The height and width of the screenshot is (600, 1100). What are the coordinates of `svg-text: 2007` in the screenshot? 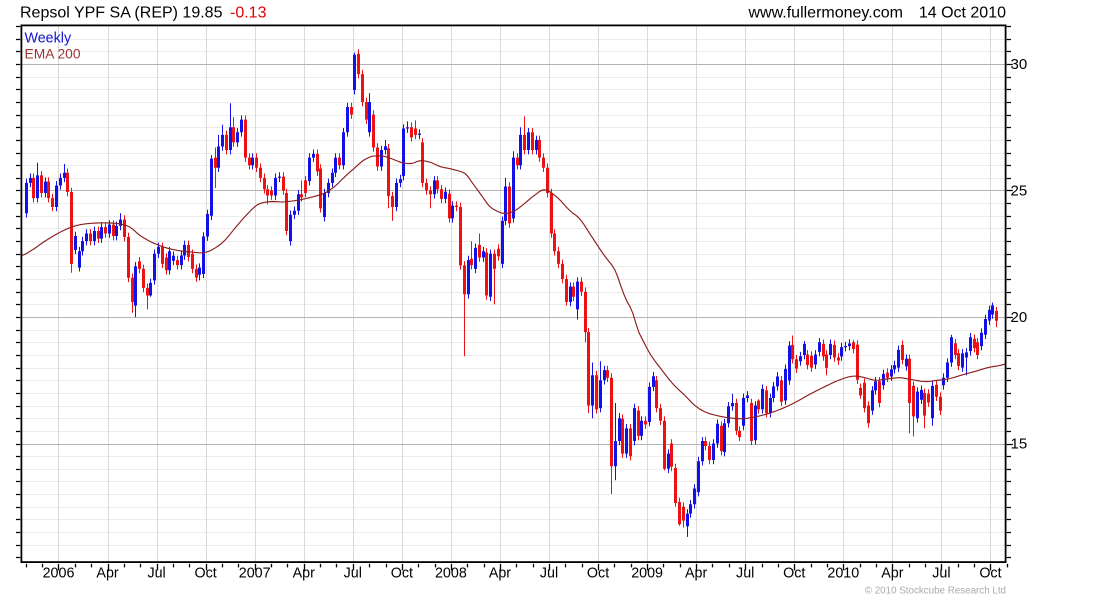 It's located at (255, 574).